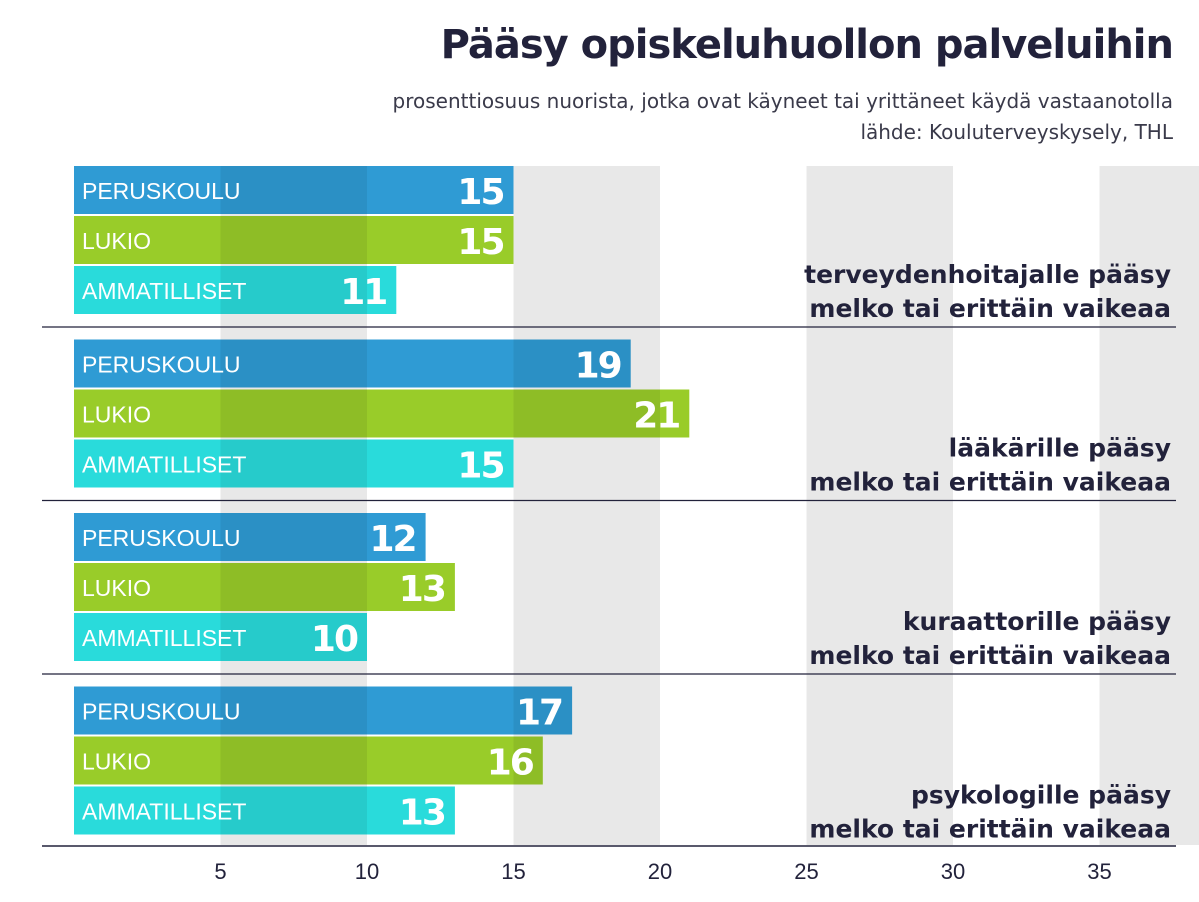  I want to click on x-tick-label: 25, so click(806, 871).